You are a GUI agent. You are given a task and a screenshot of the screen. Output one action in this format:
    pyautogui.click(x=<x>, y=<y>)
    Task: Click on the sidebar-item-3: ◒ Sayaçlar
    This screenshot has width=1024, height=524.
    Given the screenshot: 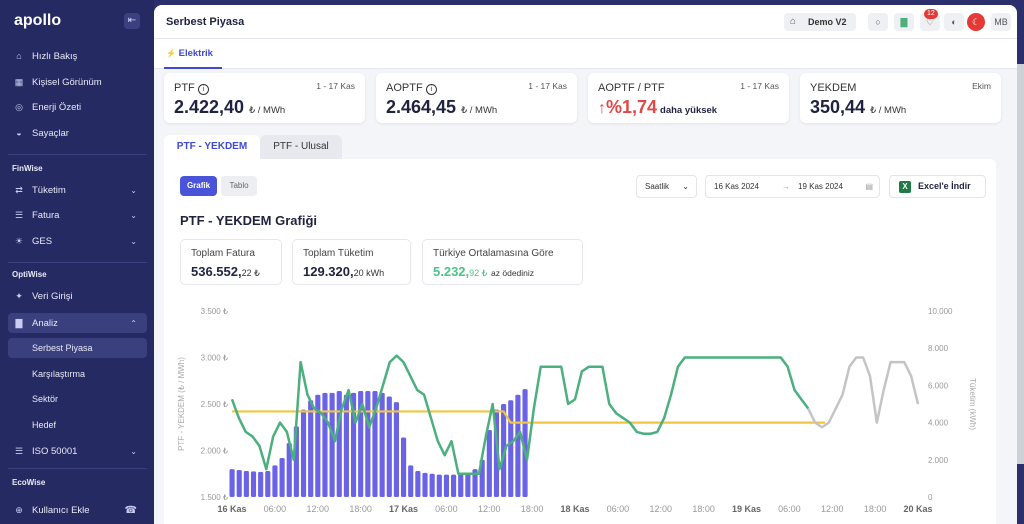 What is the action you would take?
    pyautogui.click(x=77, y=133)
    